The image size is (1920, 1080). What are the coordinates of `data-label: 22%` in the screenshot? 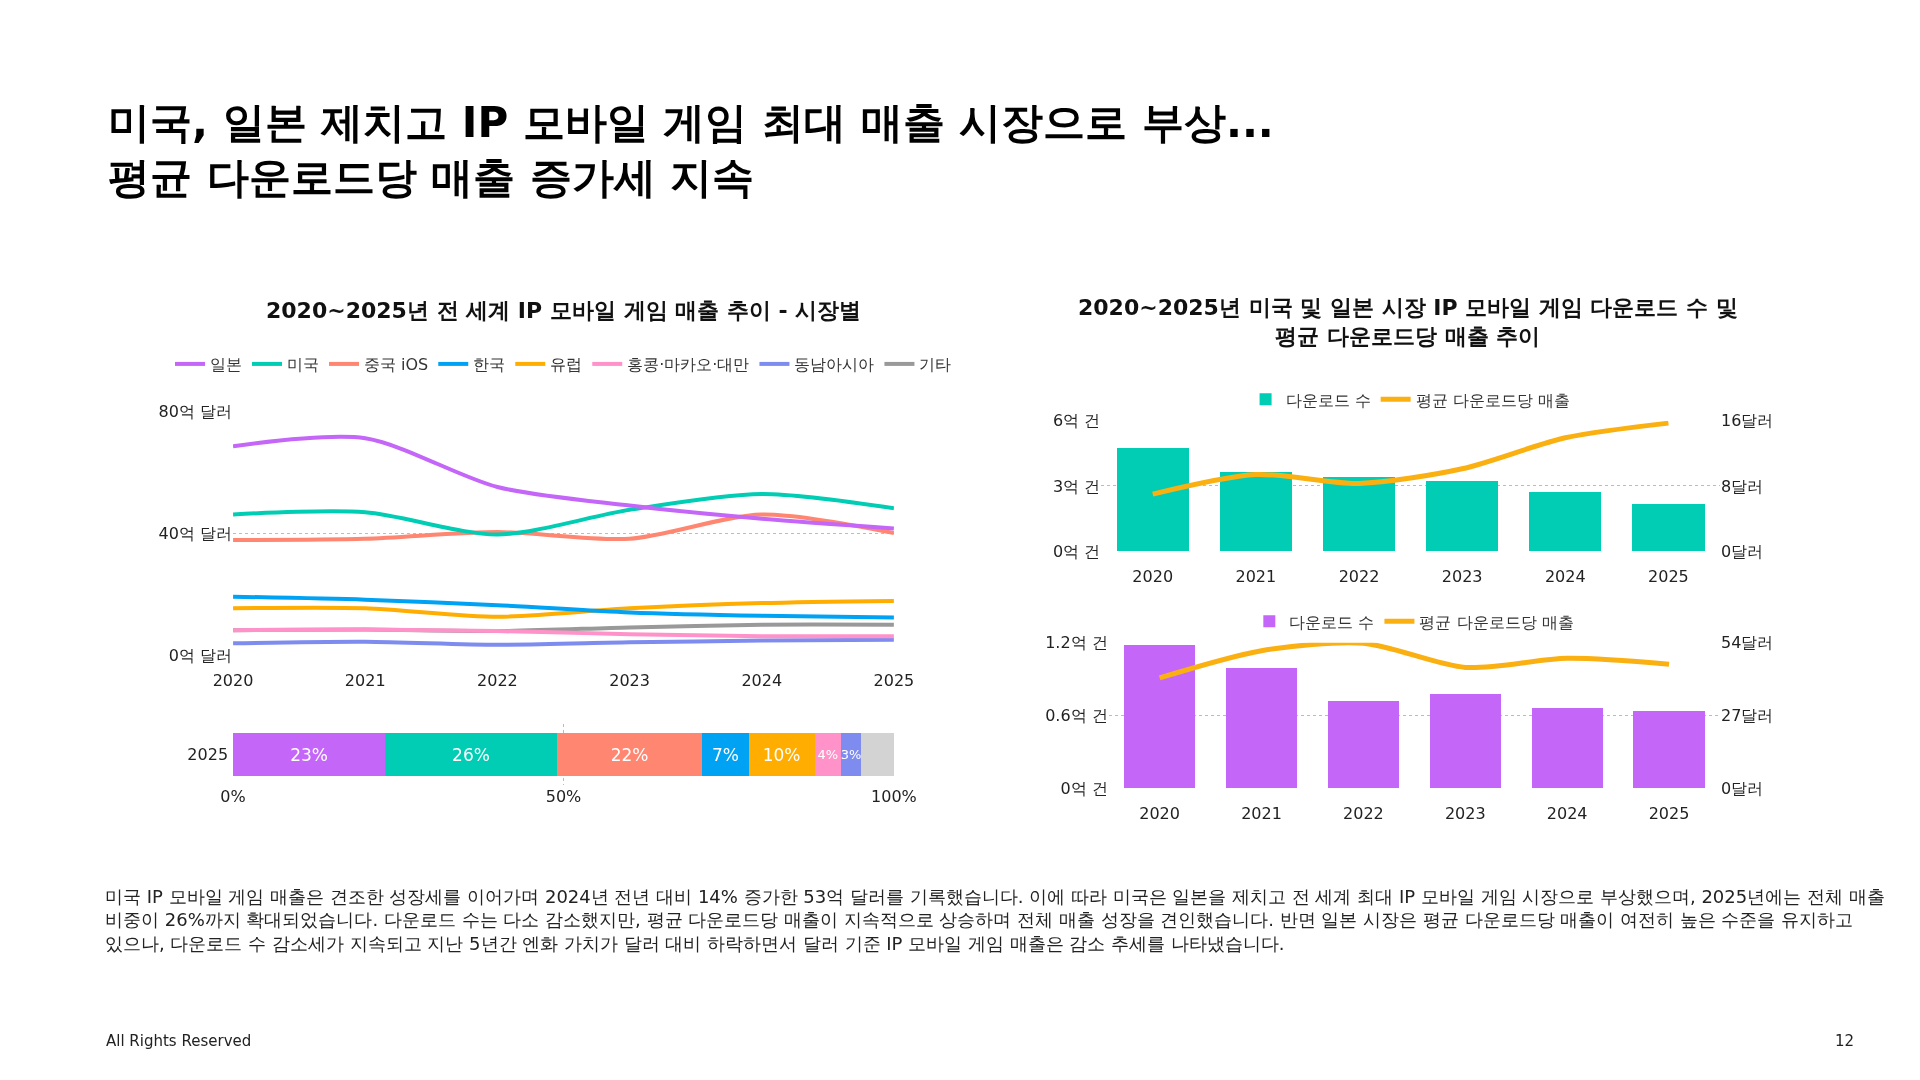 It's located at (629, 754).